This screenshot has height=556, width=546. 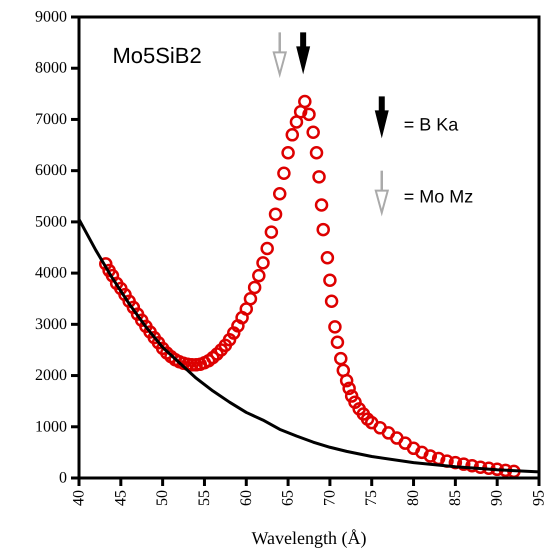 What do you see at coordinates (79, 498) in the screenshot?
I see `x-tick-label: 40` at bounding box center [79, 498].